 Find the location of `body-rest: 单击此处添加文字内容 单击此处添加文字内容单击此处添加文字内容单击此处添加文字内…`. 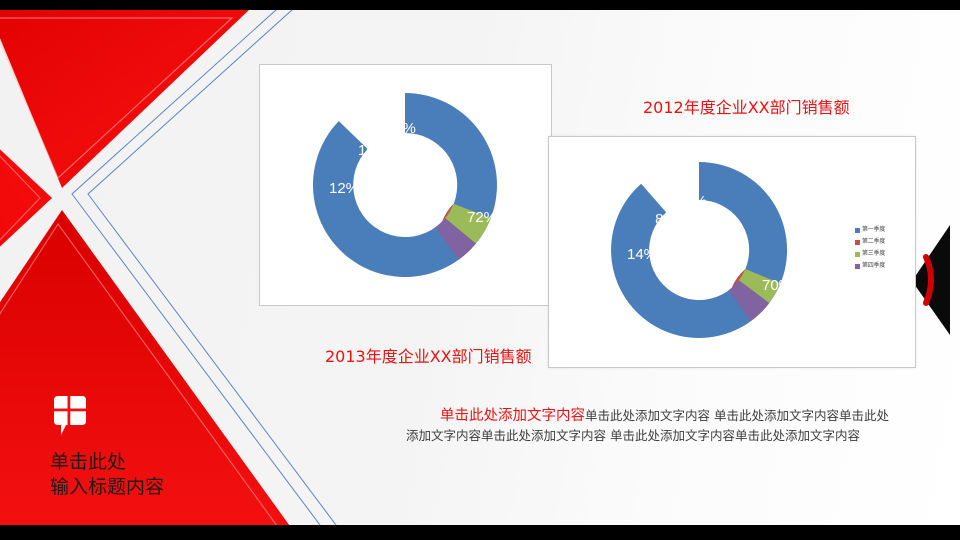

body-rest: 单击此处添加文字内容 单击此处添加文字内容单击此处添加文字内容单击此处添加文字内… is located at coordinates (647, 425).